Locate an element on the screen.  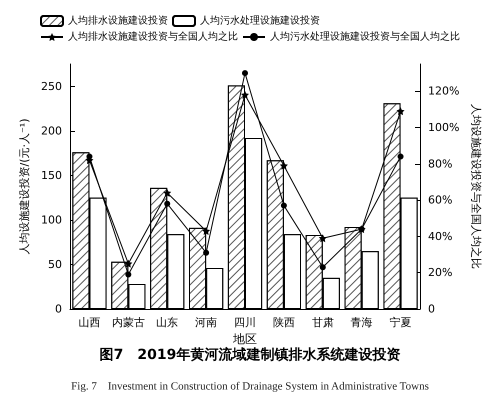
x-tick-label: 青海 is located at coordinates (361, 322).